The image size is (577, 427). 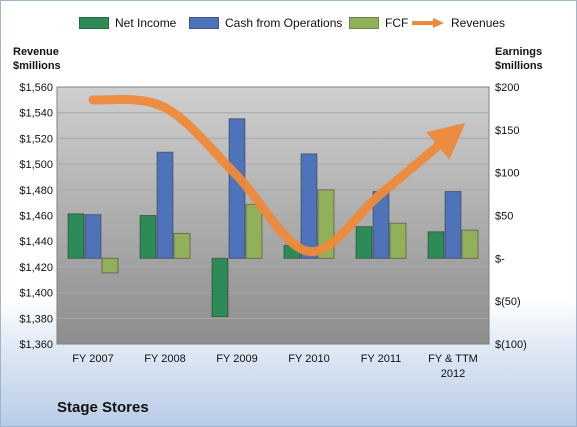 What do you see at coordinates (36, 139) in the screenshot?
I see `left-tick-label: $1,520` at bounding box center [36, 139].